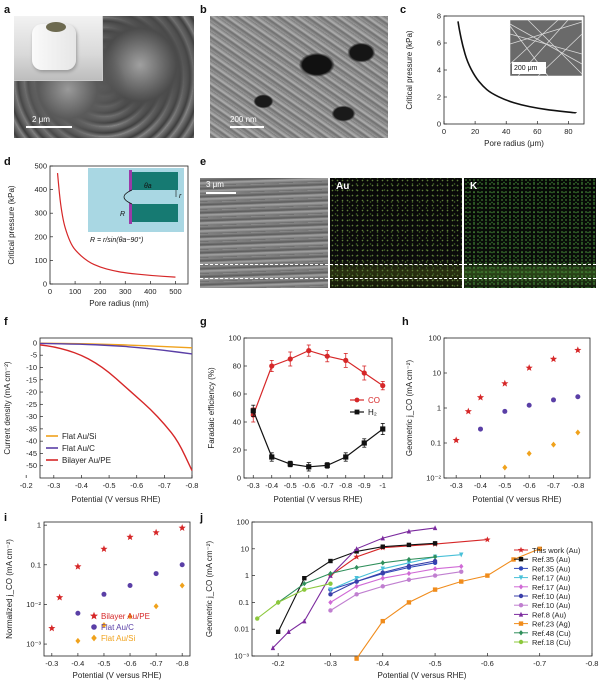 The height and width of the screenshot is (682, 600). What do you see at coordinates (6, 518) in the screenshot?
I see `panel-label-i: i` at bounding box center [6, 518].